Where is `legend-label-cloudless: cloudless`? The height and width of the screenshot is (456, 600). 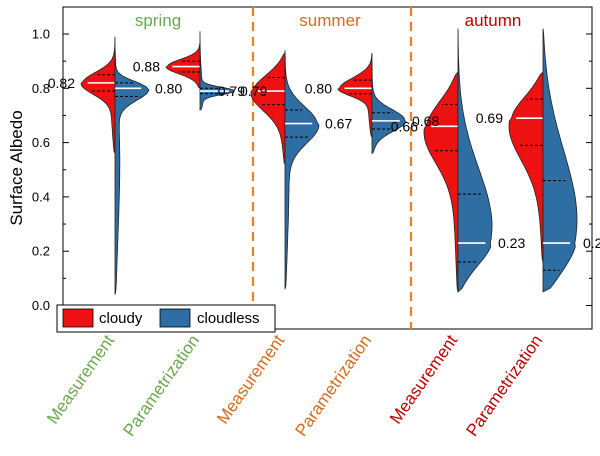
legend-label-cloudless: cloudless is located at coordinates (228, 318).